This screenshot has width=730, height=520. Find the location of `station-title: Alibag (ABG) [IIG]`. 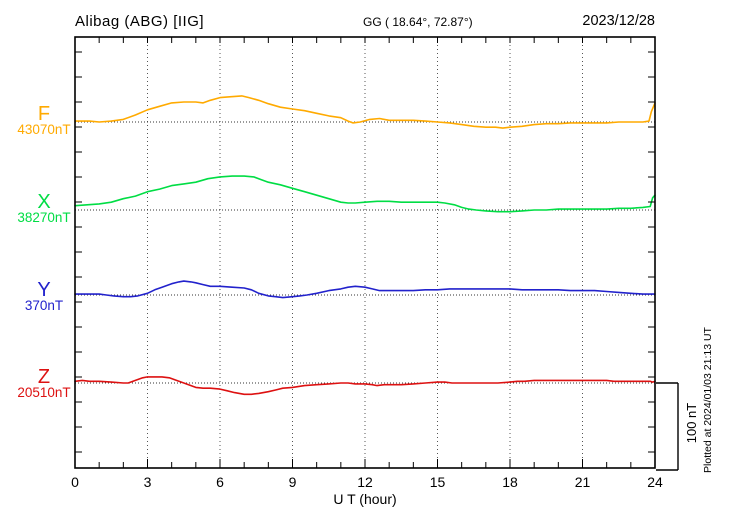

station-title: Alibag (ABG) [IIG] is located at coordinates (140, 21).